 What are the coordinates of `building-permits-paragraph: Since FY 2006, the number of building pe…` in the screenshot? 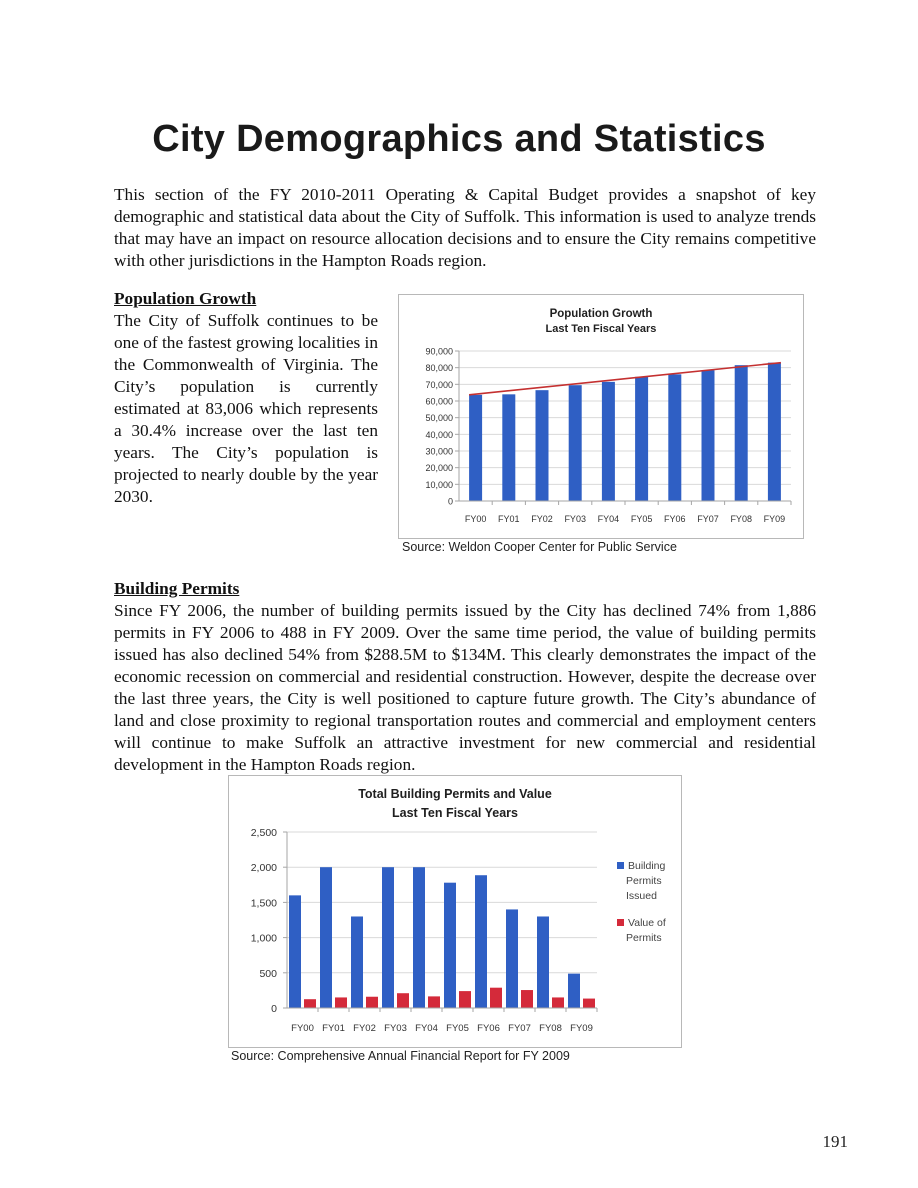 It's located at (465, 687).